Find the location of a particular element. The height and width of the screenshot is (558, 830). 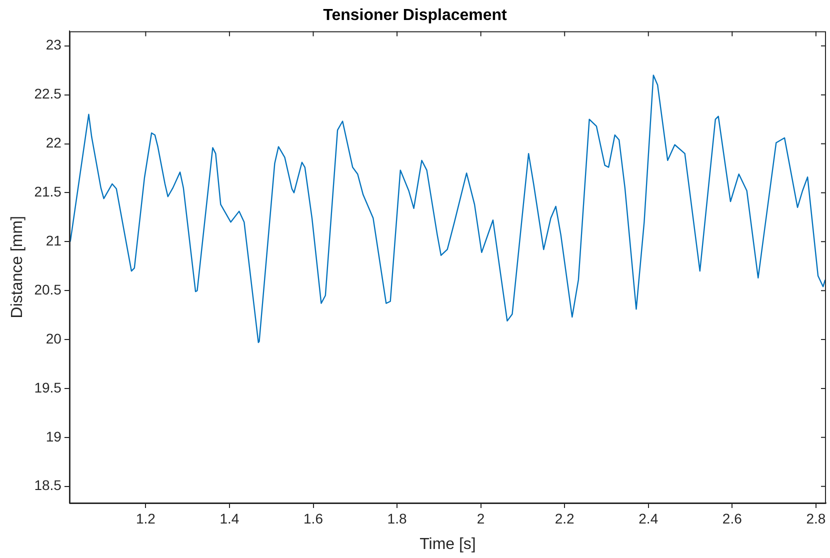

x-axis-title: Time [s] is located at coordinates (448, 544).